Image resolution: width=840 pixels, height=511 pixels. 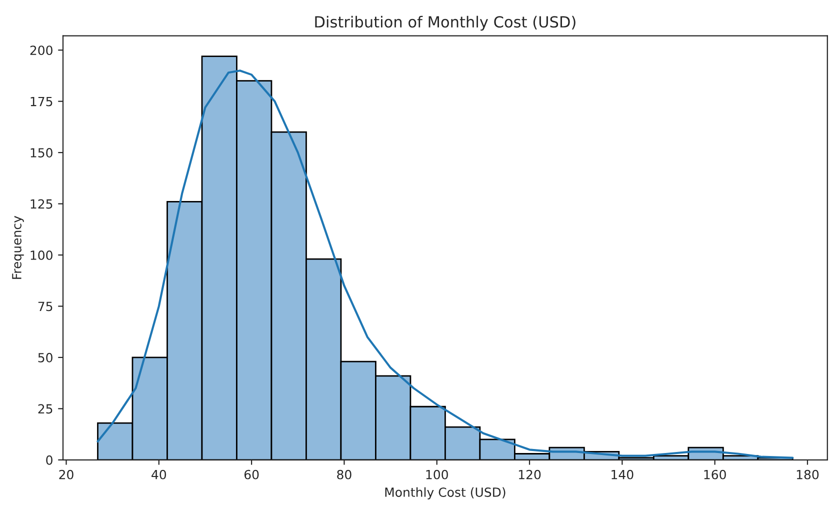 I want to click on x-tick-label: 180, so click(x=807, y=475).